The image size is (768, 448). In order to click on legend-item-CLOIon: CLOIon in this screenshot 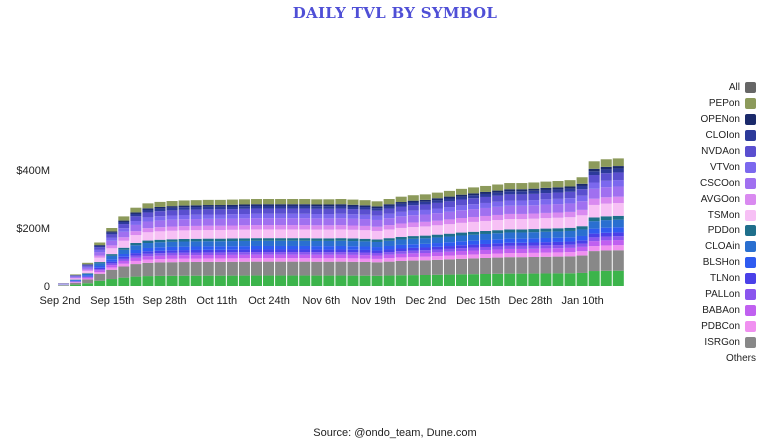, I will do `click(718, 136)`.